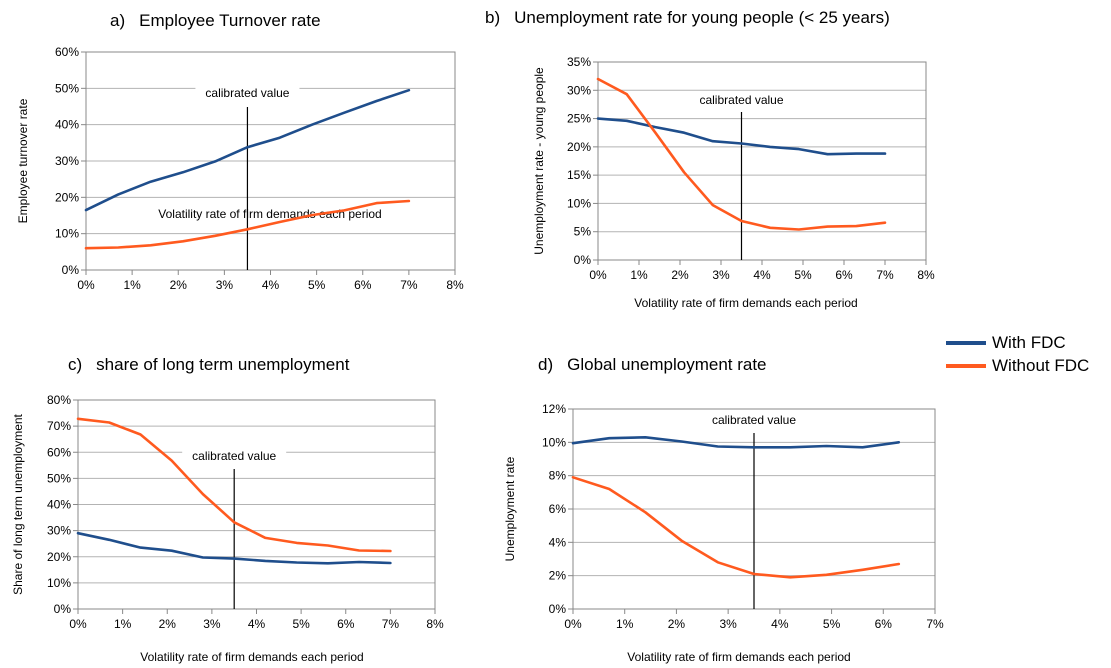 Image resolution: width=1111 pixels, height=668 pixels. I want to click on chart-c-calibrated-label: calibrated value, so click(234, 456).